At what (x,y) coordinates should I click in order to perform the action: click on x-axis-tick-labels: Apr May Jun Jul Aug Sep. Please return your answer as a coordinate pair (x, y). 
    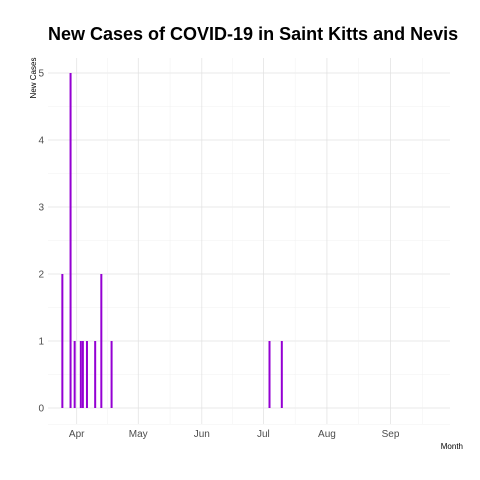
    Looking at the image, I should click on (234, 434).